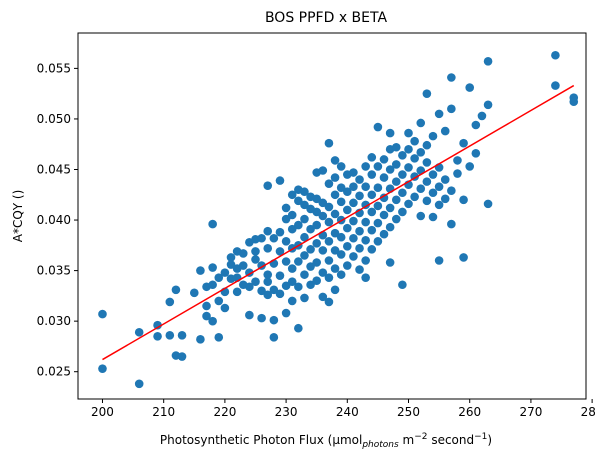 This screenshot has height=462, width=595. I want to click on y-tick-label-3: 0.040, so click(54, 220).